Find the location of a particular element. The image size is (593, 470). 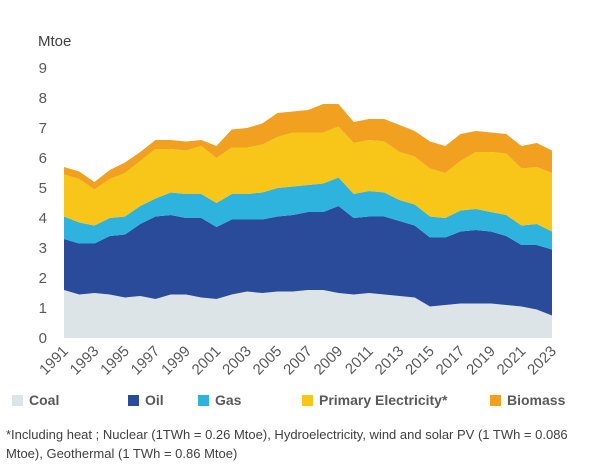

x-tick-label: 2007 is located at coordinates (298, 361).